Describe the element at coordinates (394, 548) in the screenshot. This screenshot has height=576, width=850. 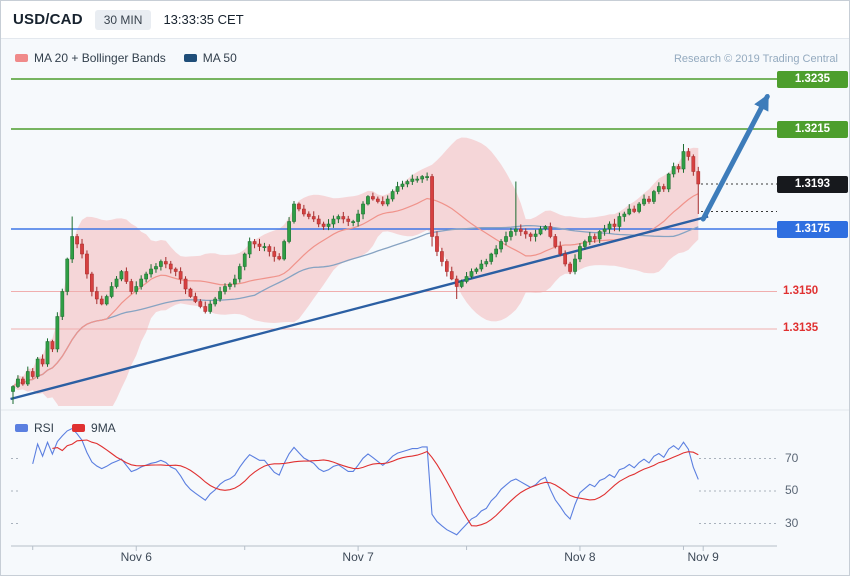
I see `x-axis` at that location.